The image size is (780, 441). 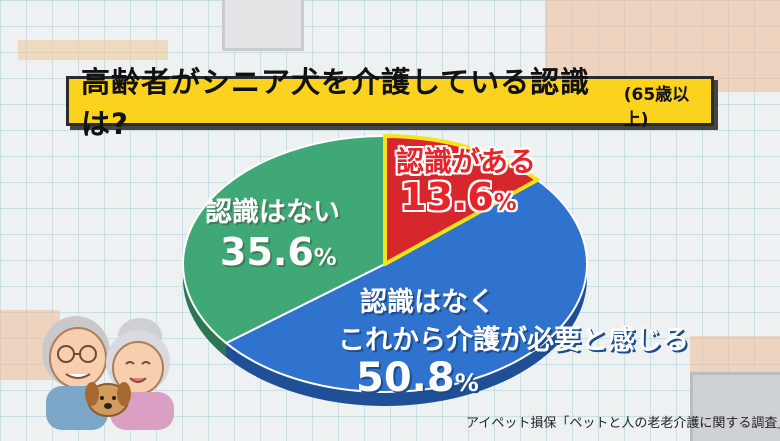 What do you see at coordinates (513, 340) in the screenshot?
I see `slice-label-future-line2: これから介護が必要と感じる` at bounding box center [513, 340].